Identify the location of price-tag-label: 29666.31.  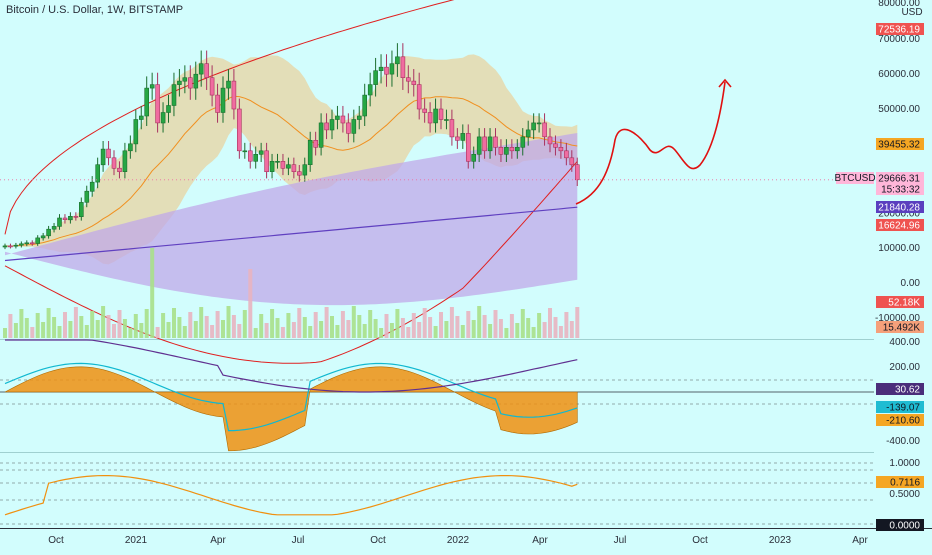
(899, 179).